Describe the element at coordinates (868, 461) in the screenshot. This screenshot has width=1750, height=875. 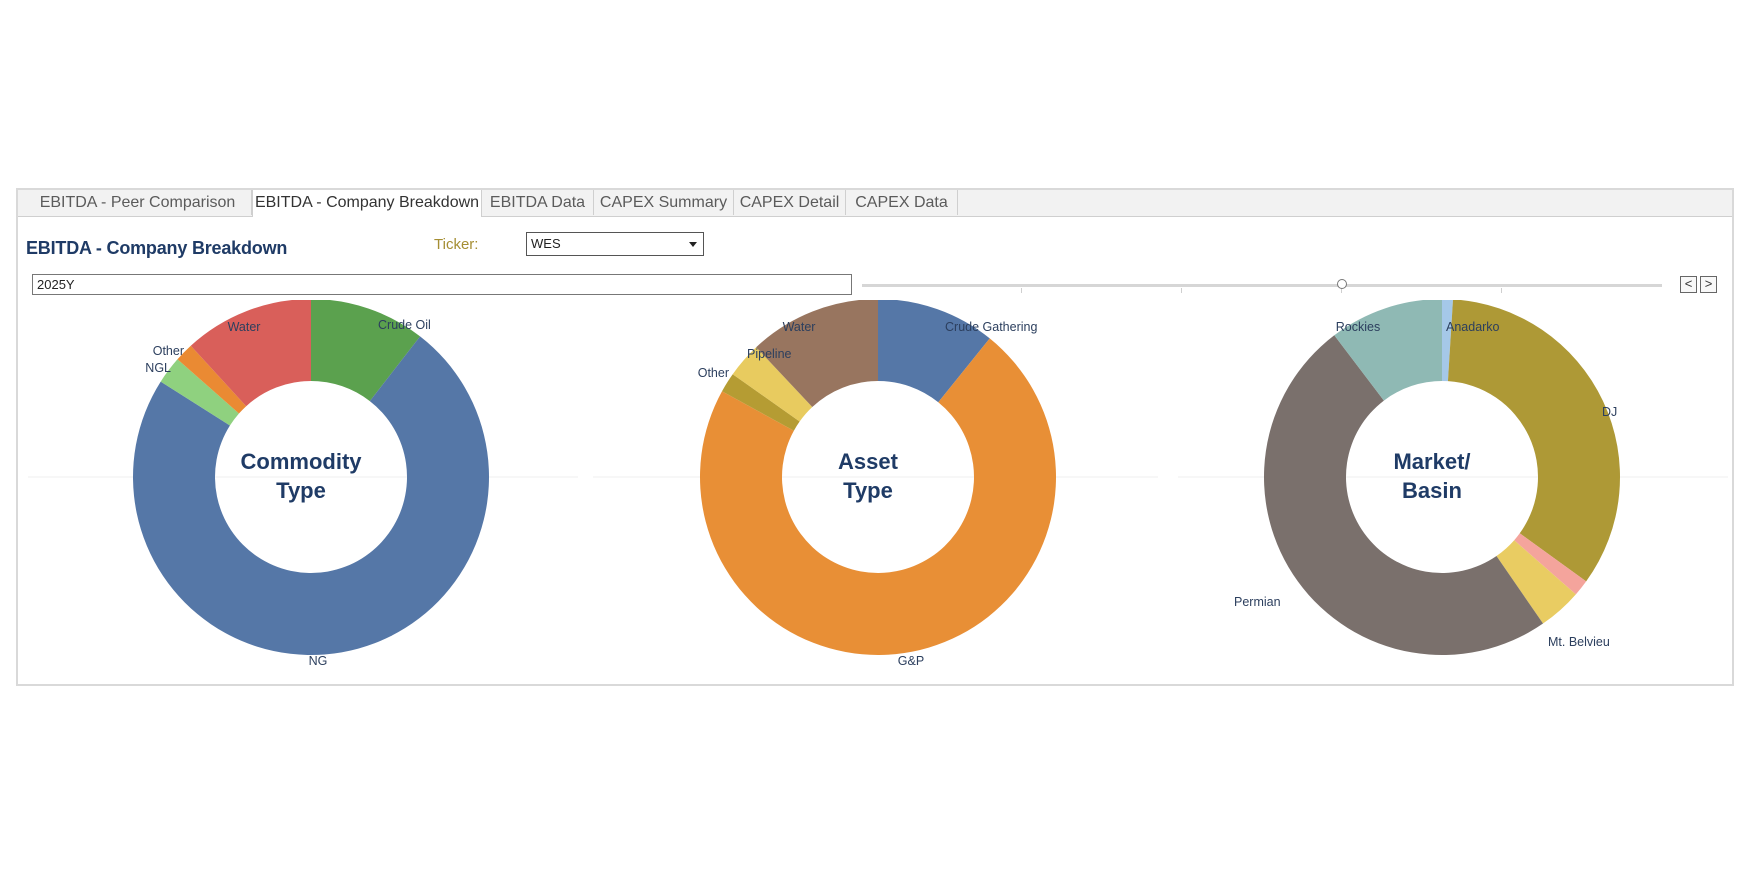
I see `donut-center-label: Asset` at that location.